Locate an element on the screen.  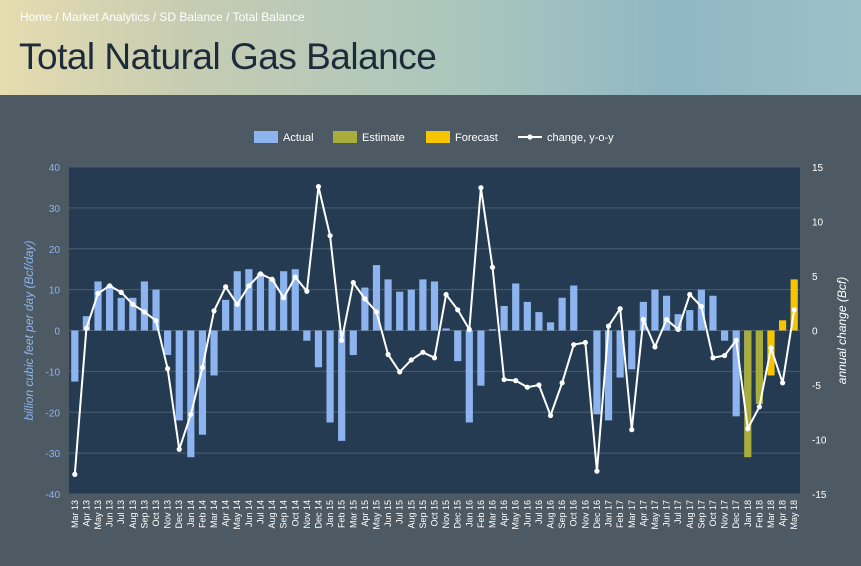
breadcrumb-home: Home is located at coordinates (36, 17).